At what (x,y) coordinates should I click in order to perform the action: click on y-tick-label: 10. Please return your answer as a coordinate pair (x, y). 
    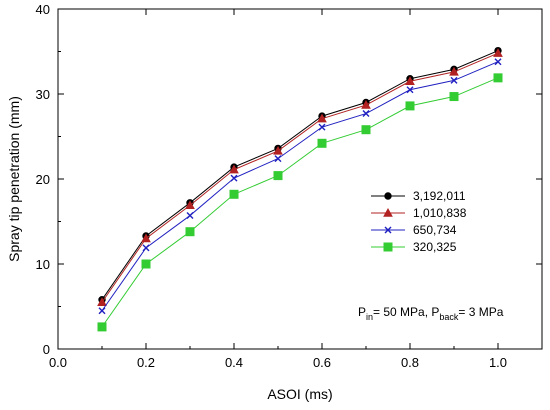
    Looking at the image, I should click on (43, 264).